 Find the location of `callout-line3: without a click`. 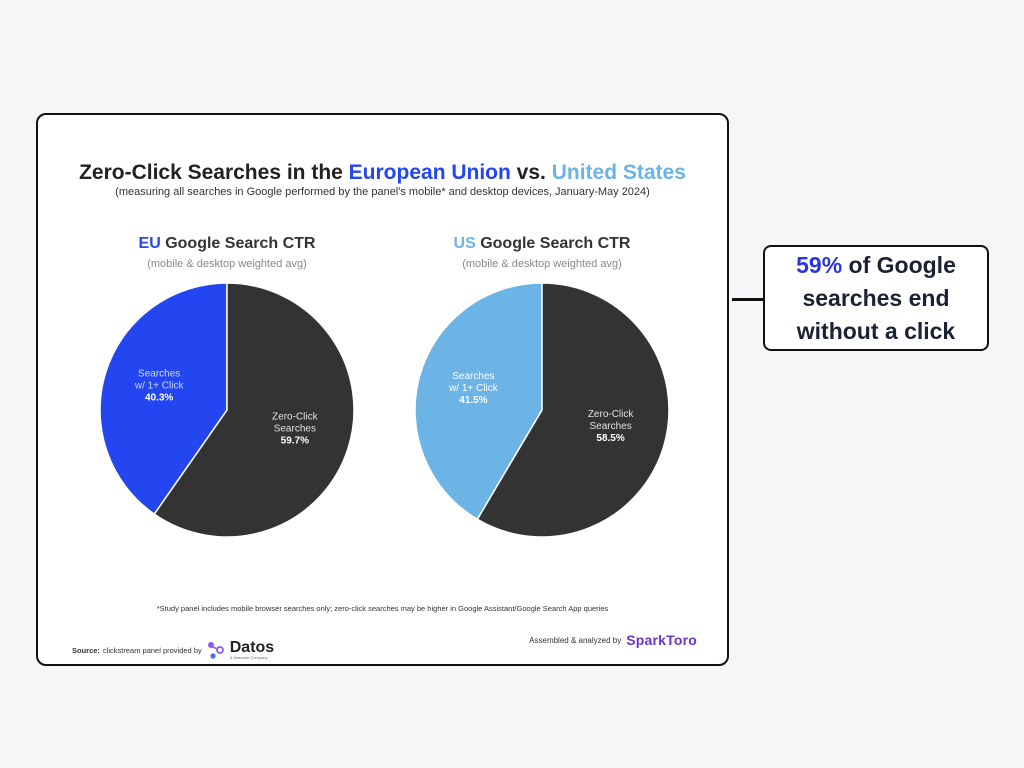

callout-line3: without a click is located at coordinates (876, 330).